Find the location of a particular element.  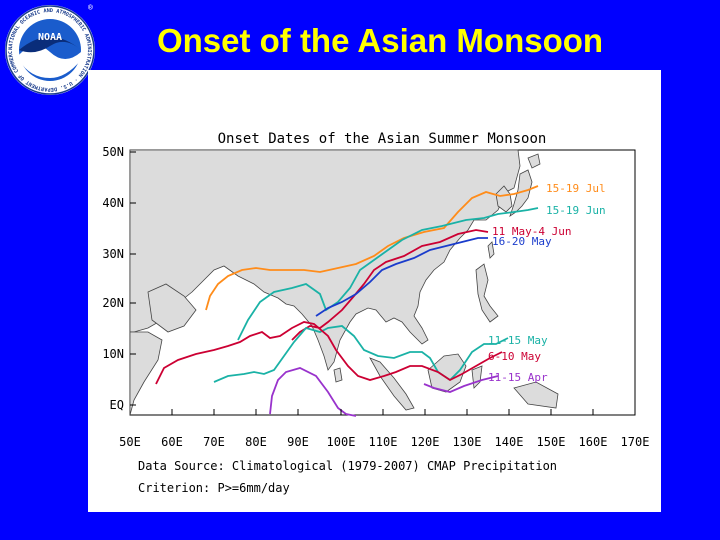

lon-tick-marks is located at coordinates (382, 412).